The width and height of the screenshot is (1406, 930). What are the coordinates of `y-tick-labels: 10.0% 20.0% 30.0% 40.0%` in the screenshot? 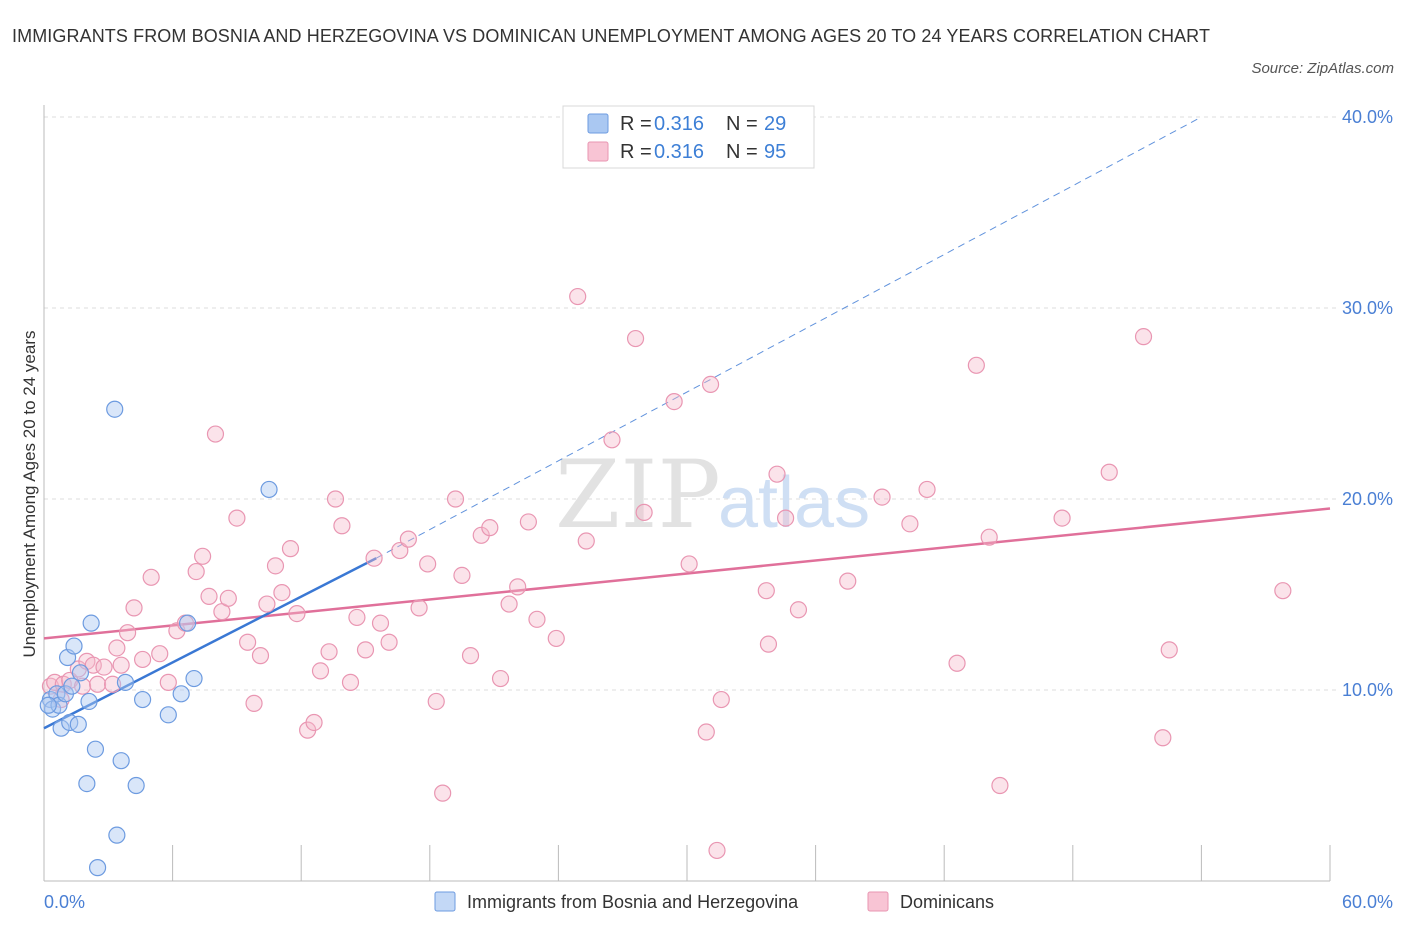 It's located at (1367, 403).